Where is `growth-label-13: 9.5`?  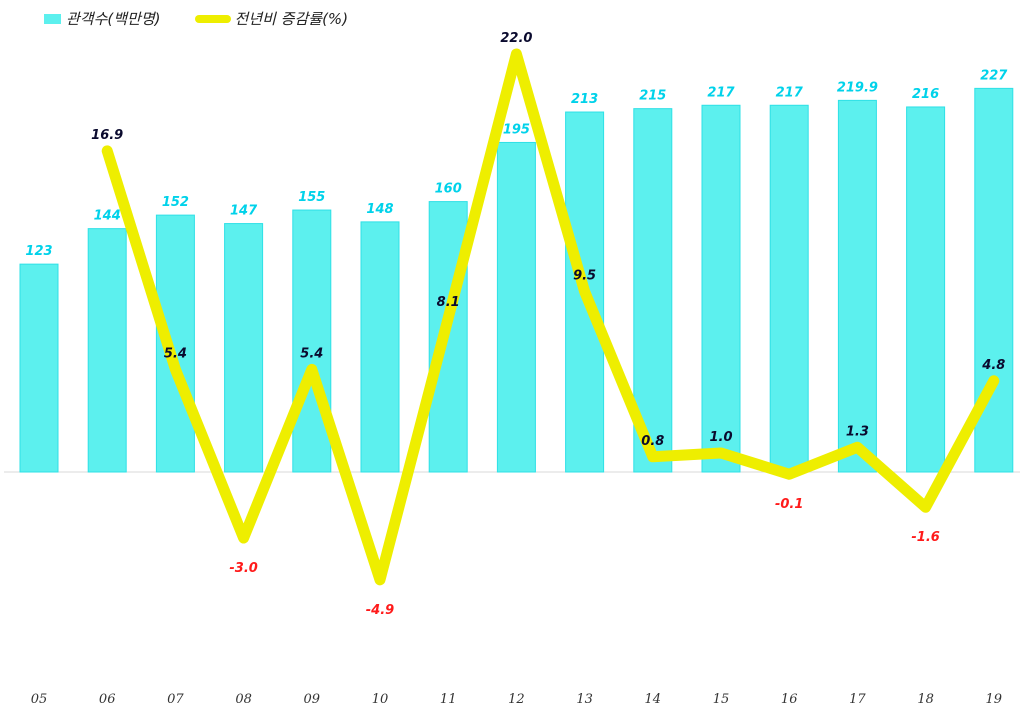
growth-label-13: 9.5 is located at coordinates (584, 276).